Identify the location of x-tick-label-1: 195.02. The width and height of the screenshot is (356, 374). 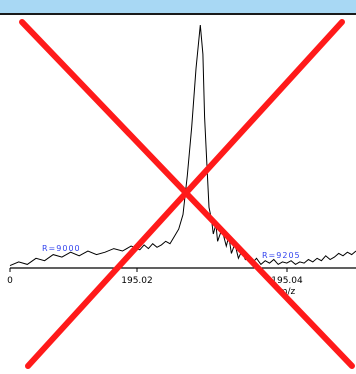
(137, 281).